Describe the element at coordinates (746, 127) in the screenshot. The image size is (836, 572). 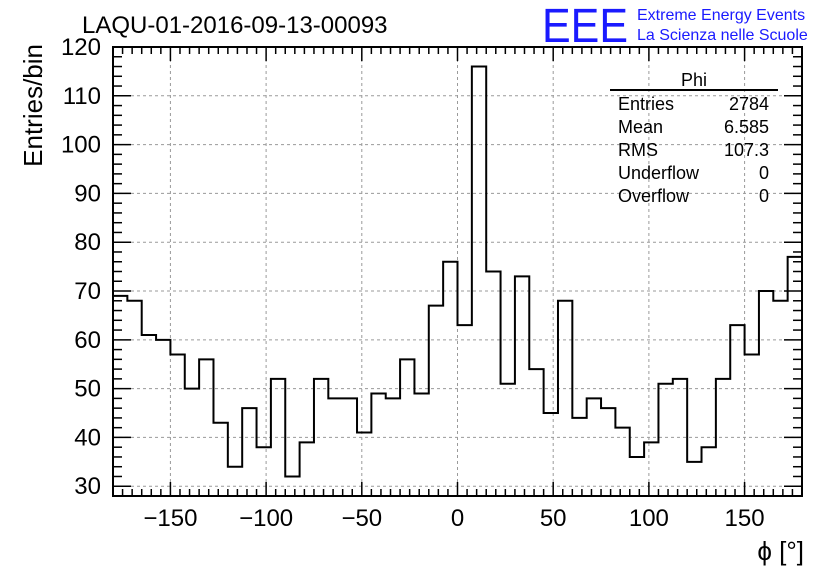
I see `stats-row-value: 6.585` at that location.